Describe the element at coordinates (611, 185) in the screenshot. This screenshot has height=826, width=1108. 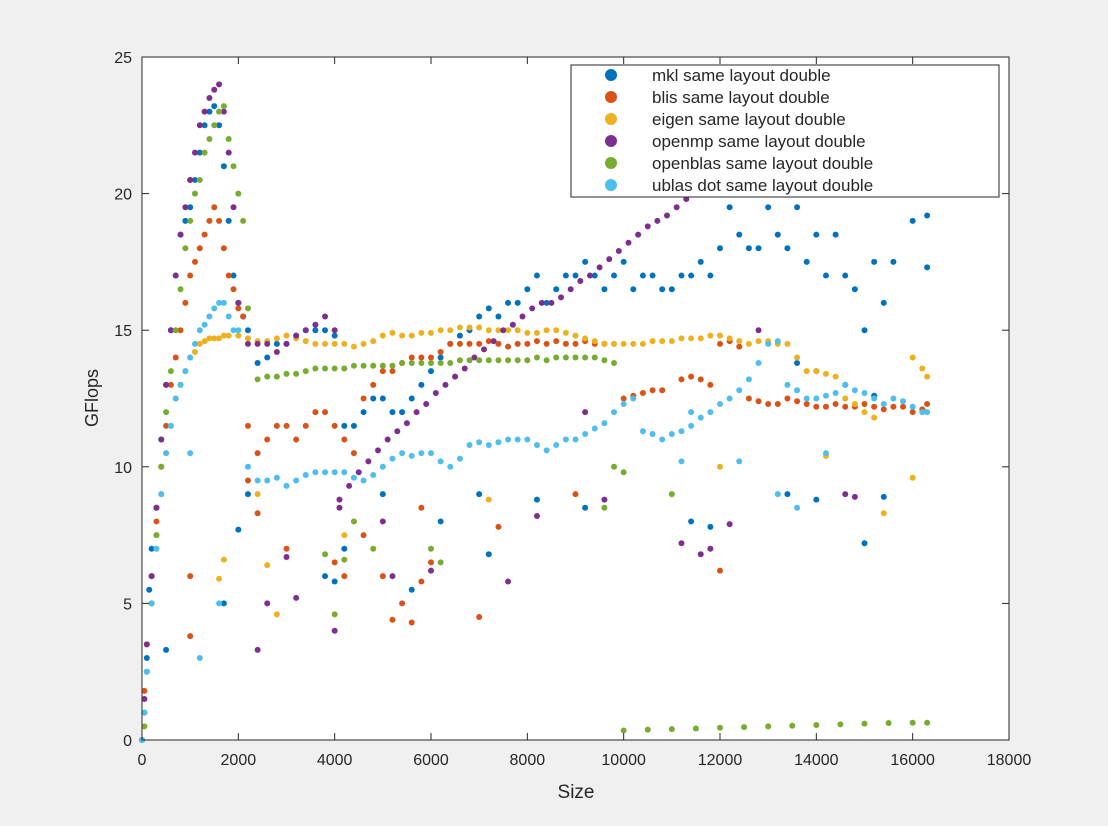
I see `legend-marker` at that location.